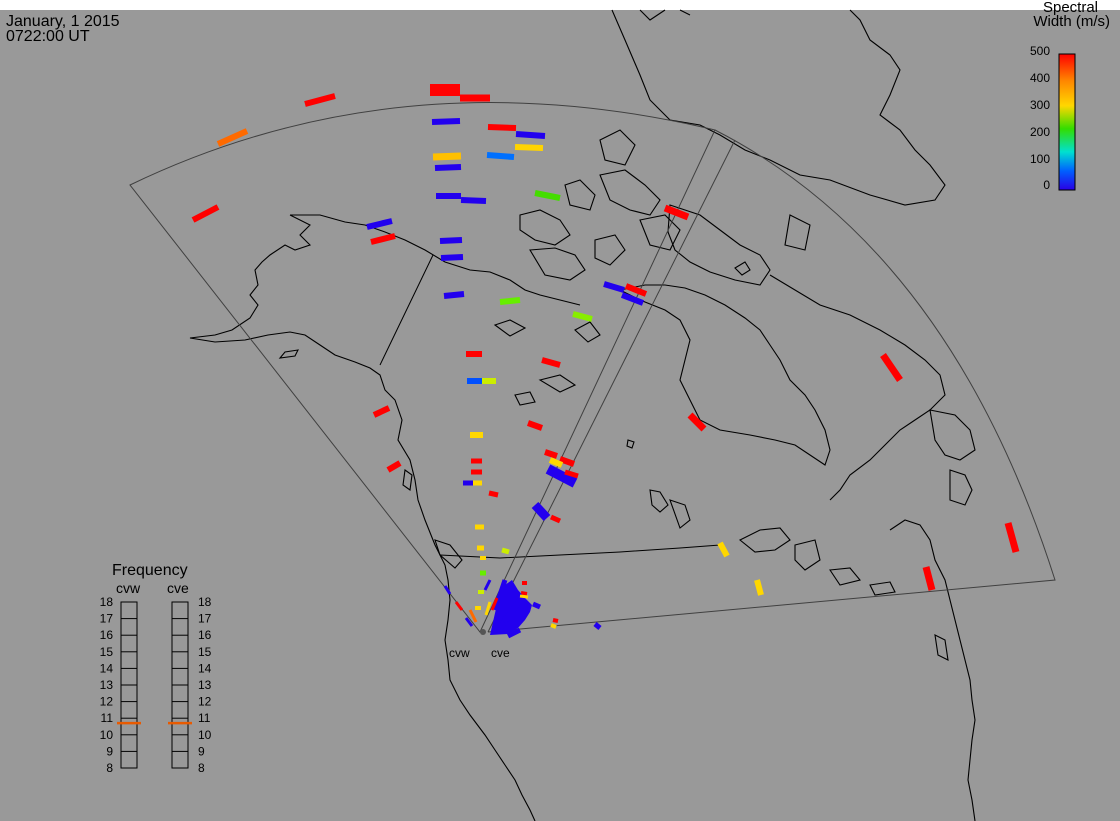  What do you see at coordinates (107, 635) in the screenshot?
I see `frequency-scale-label-left: 16` at bounding box center [107, 635].